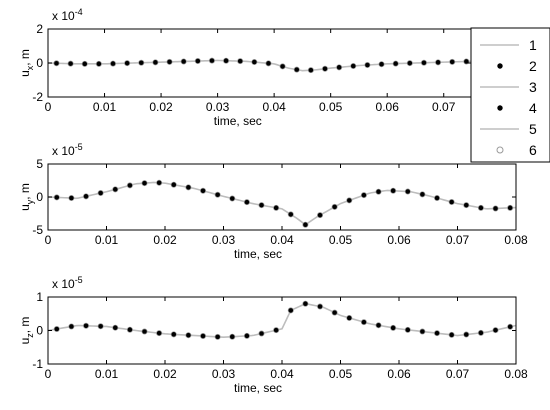 This screenshot has height=410, width=550. I want to click on legend-circle-swatch, so click(500, 150).